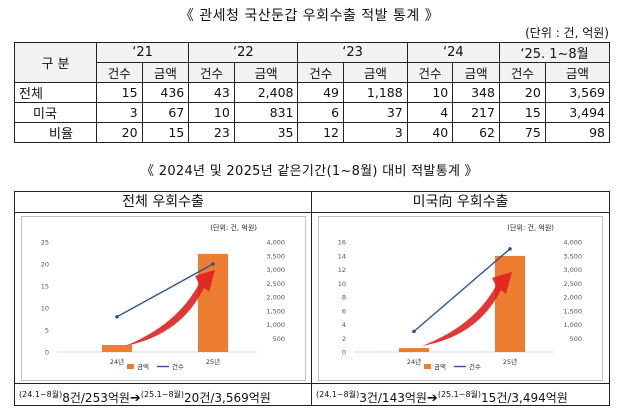 The width and height of the screenshot is (619, 417). What do you see at coordinates (309, 16) in the screenshot?
I see `main-title: 《 관세청 국산둔갑 우회수출 적발 통계 》` at bounding box center [309, 16].